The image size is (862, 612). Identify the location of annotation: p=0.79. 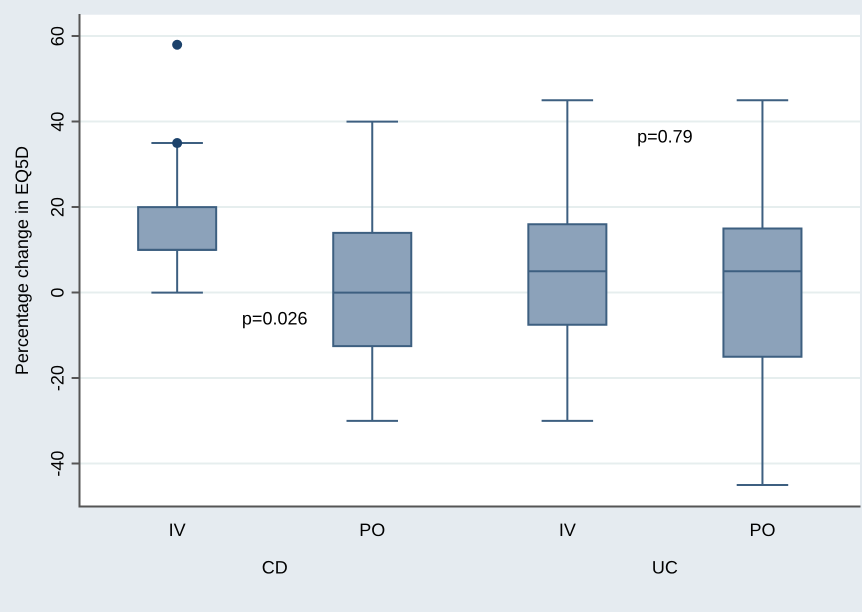
(665, 136).